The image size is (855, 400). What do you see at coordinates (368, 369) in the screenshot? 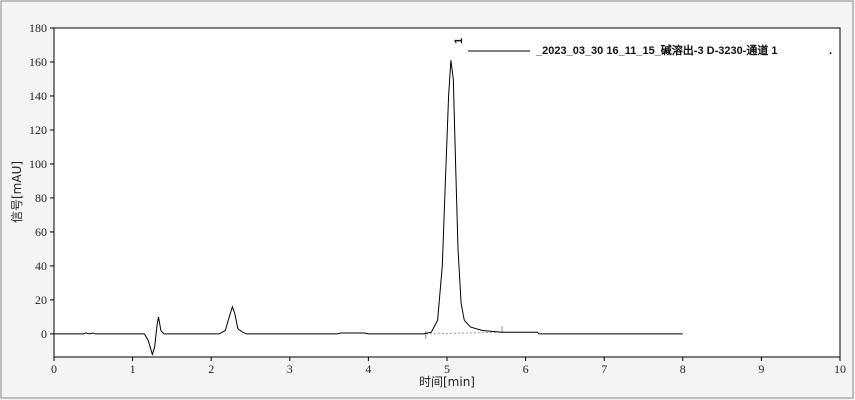
I see `x-tick-label: 4` at bounding box center [368, 369].